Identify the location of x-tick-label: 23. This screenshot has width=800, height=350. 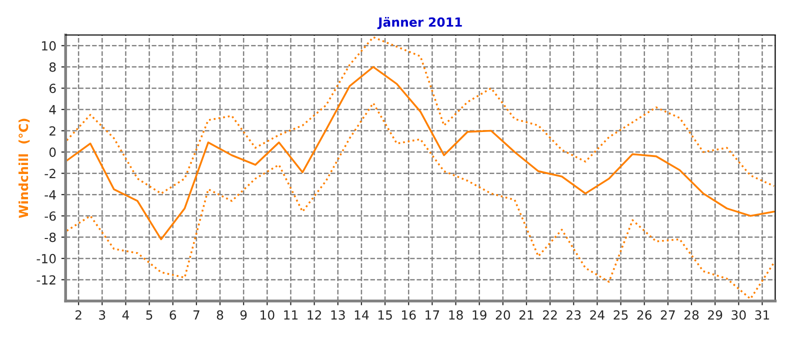
(573, 315).